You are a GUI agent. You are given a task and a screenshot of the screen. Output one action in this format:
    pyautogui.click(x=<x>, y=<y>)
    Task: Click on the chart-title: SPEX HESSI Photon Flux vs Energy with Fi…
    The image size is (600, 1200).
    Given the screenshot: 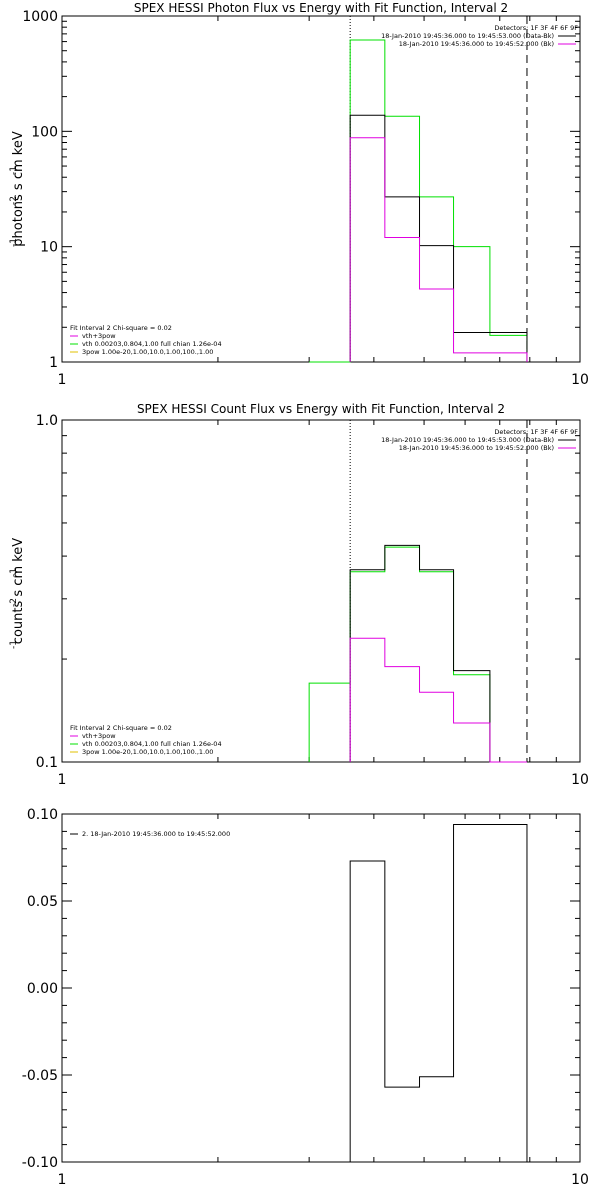 What is the action you would take?
    pyautogui.click(x=321, y=8)
    